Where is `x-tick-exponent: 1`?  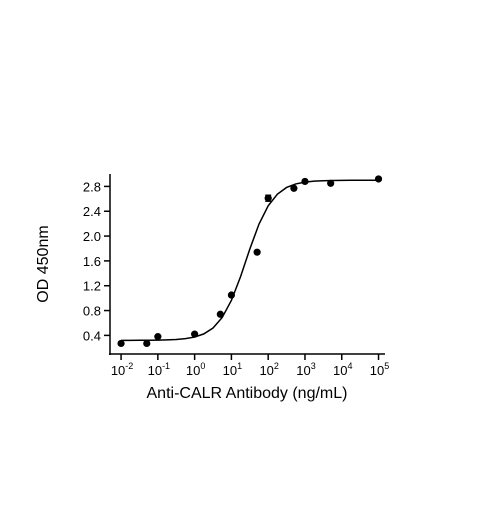 x-tick-exponent: 1 is located at coordinates (239, 366).